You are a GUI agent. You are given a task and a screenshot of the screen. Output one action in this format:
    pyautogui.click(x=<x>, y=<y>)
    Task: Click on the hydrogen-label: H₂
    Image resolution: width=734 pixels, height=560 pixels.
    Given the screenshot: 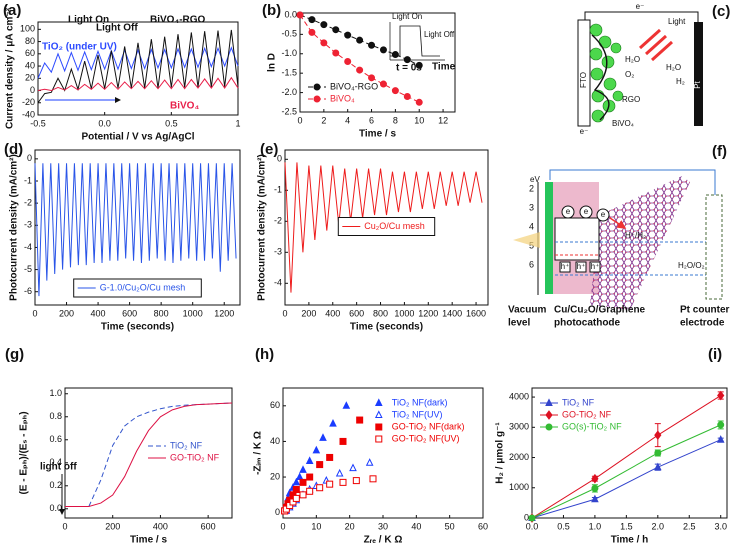 What is the action you would take?
    pyautogui.click(x=680, y=81)
    